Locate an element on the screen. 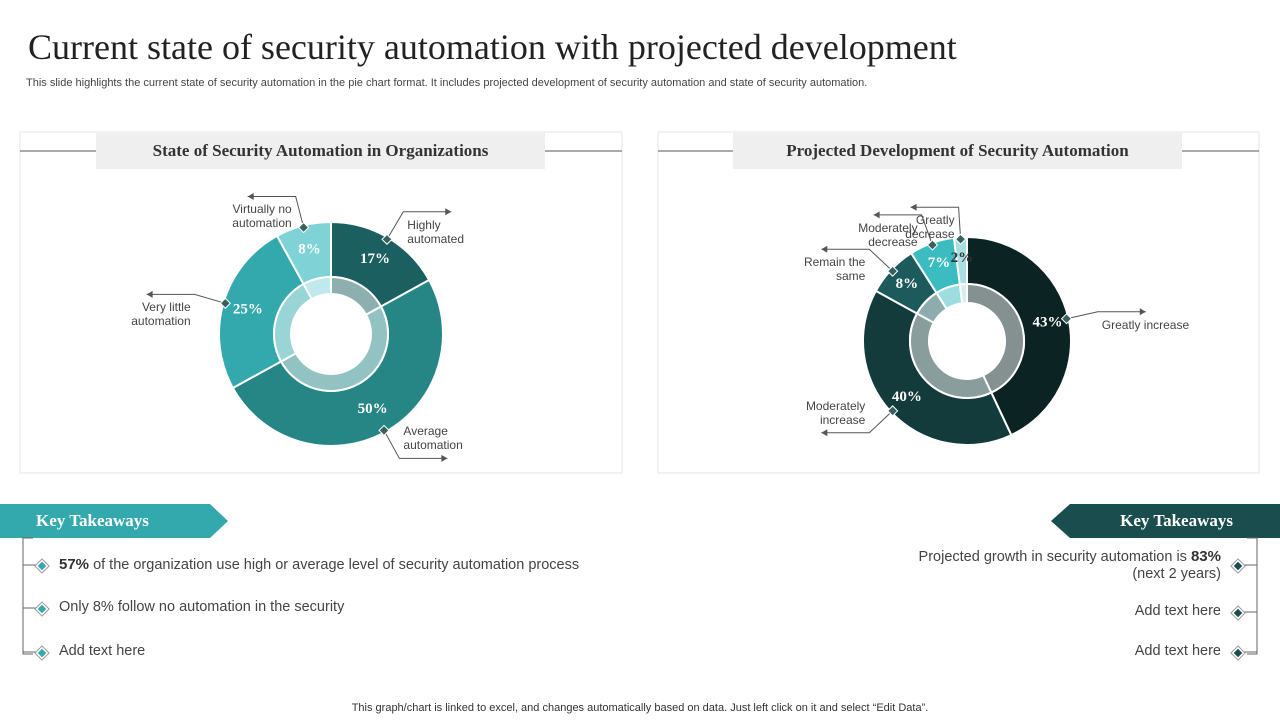 This screenshot has height=720, width=1280. category-label: Moderately increase is located at coordinates (835, 412).